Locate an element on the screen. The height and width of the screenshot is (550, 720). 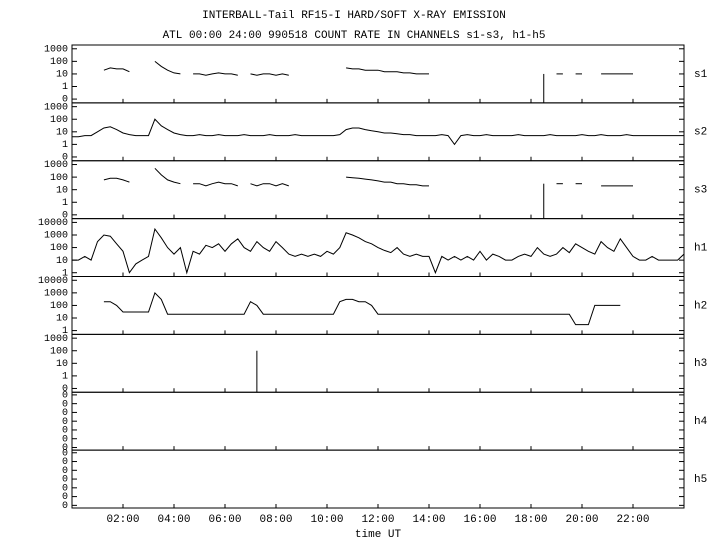
x-tick-label: 10:00 is located at coordinates (326, 520).